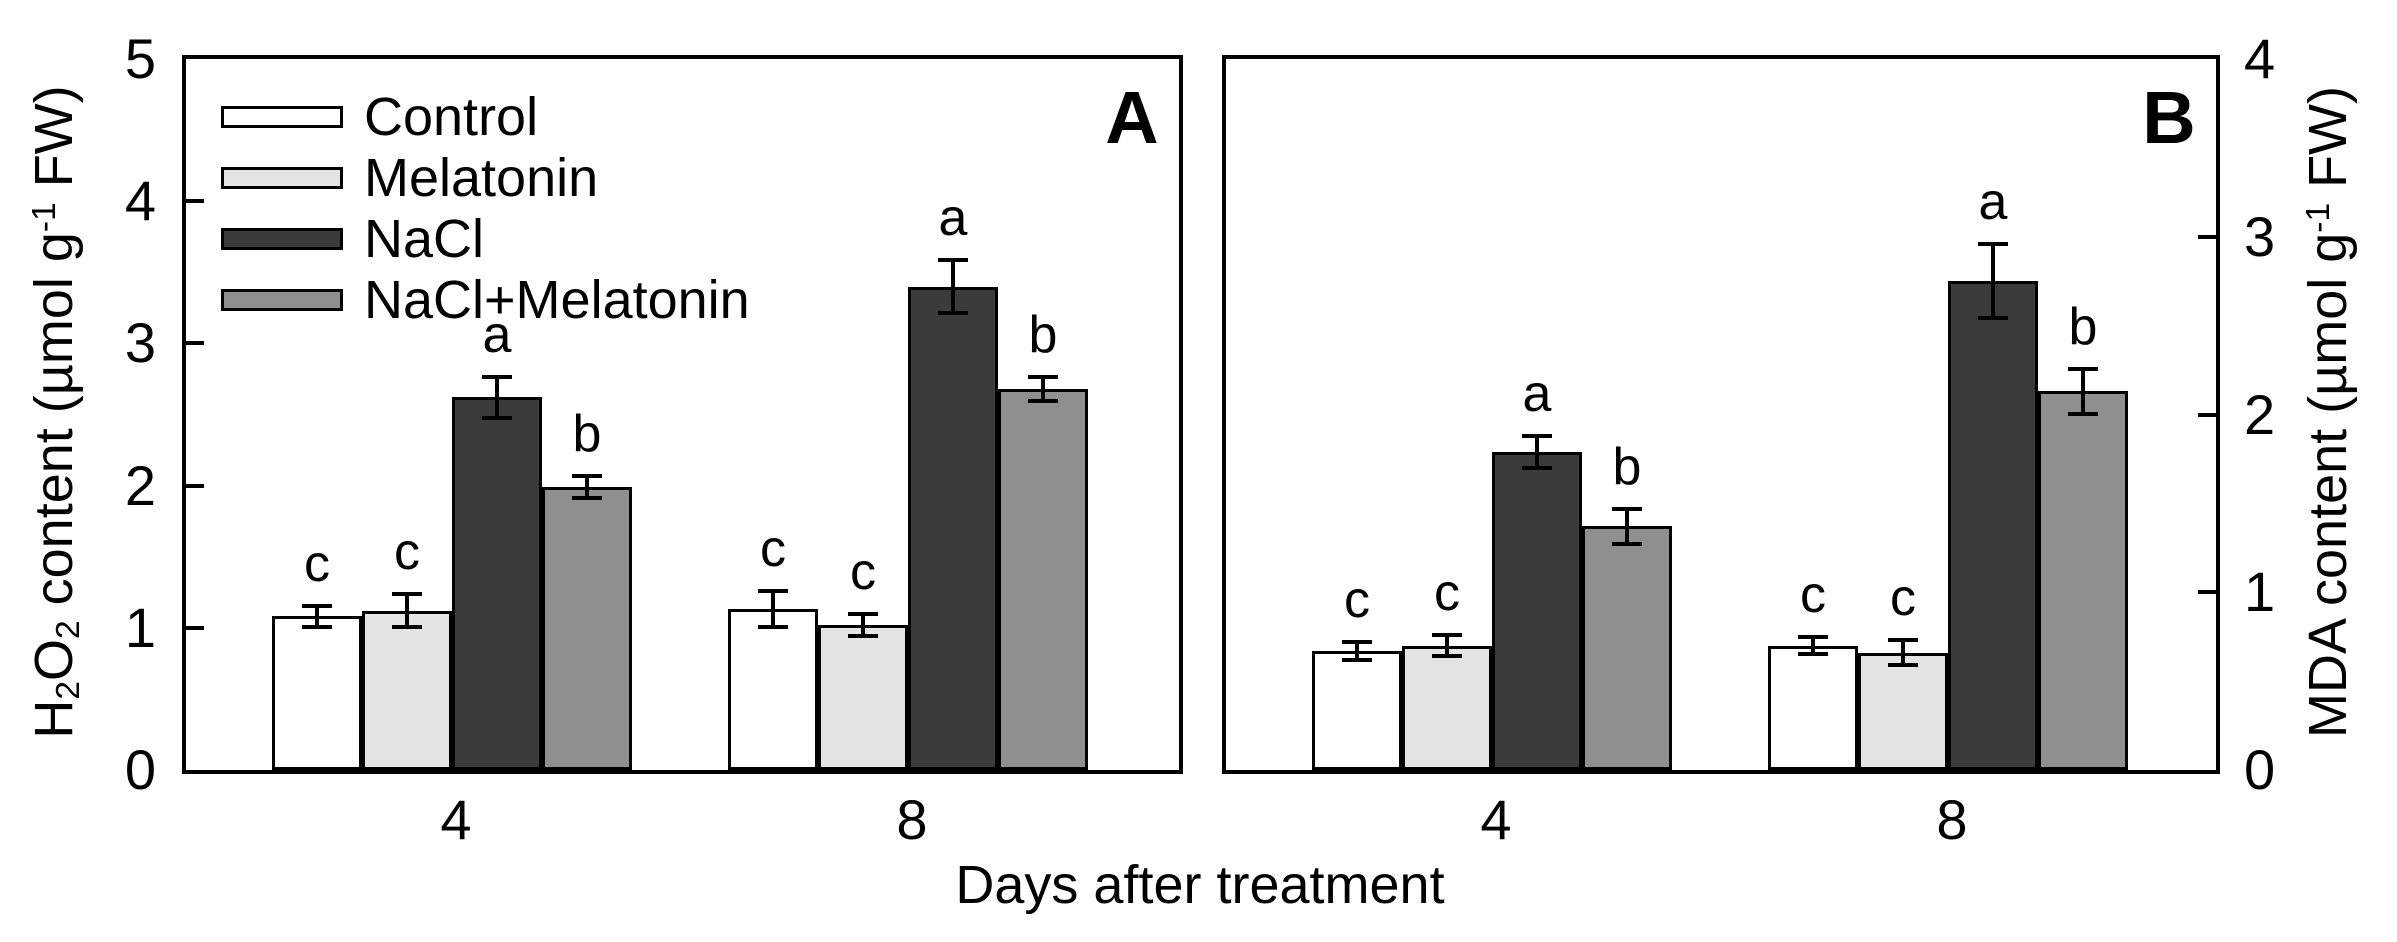 This screenshot has width=2397, height=942. Describe the element at coordinates (2328, 144) in the screenshot. I see `label-text: FW)` at that location.